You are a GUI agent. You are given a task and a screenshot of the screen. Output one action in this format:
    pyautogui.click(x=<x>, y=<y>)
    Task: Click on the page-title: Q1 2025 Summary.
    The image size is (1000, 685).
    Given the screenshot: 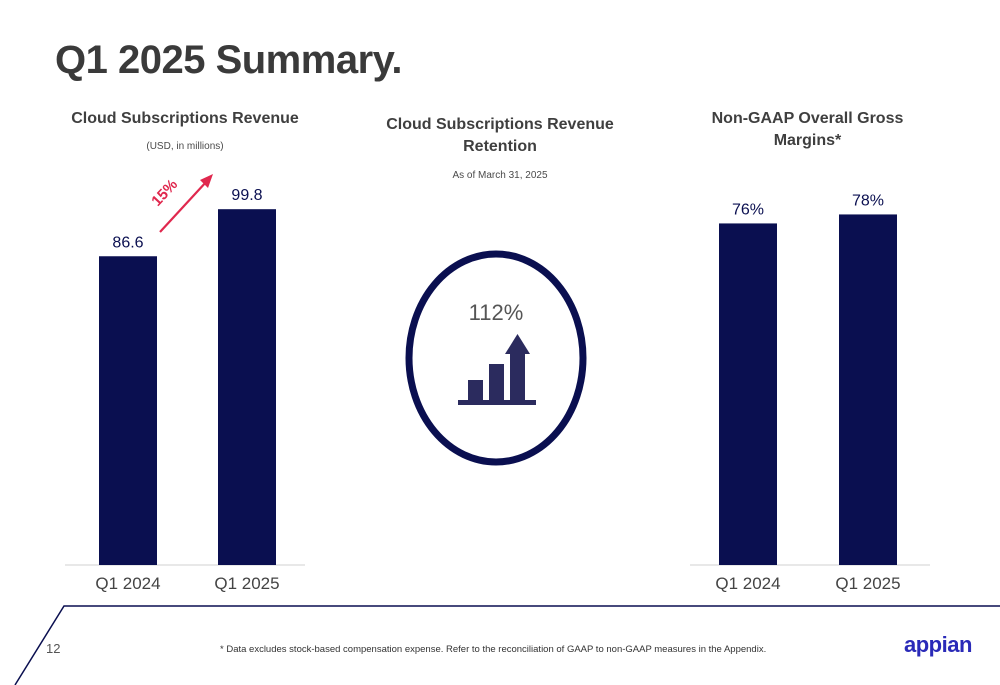 What is the action you would take?
    pyautogui.click(x=229, y=60)
    